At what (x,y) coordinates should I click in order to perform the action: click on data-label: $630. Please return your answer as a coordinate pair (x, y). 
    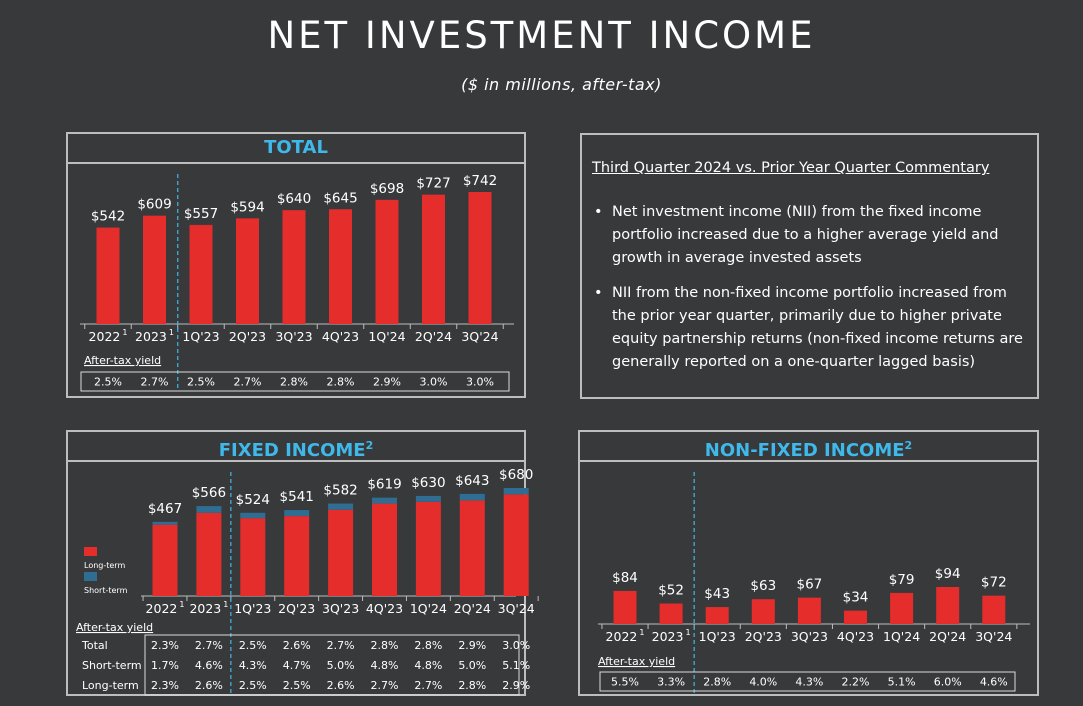
    Looking at the image, I should click on (428, 483).